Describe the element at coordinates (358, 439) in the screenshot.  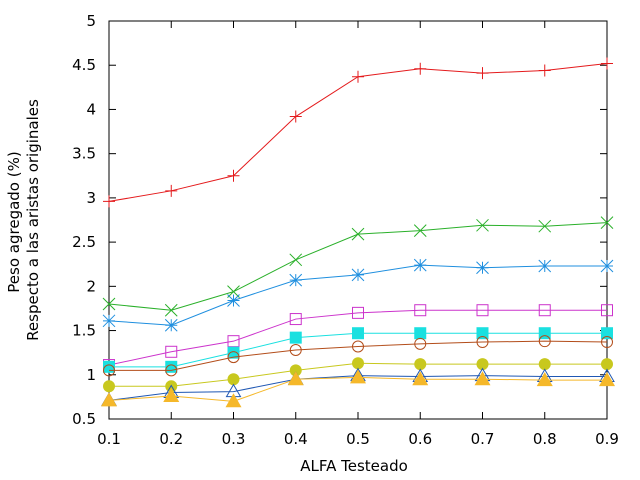
I see `x-tick-label: 0.5` at that location.